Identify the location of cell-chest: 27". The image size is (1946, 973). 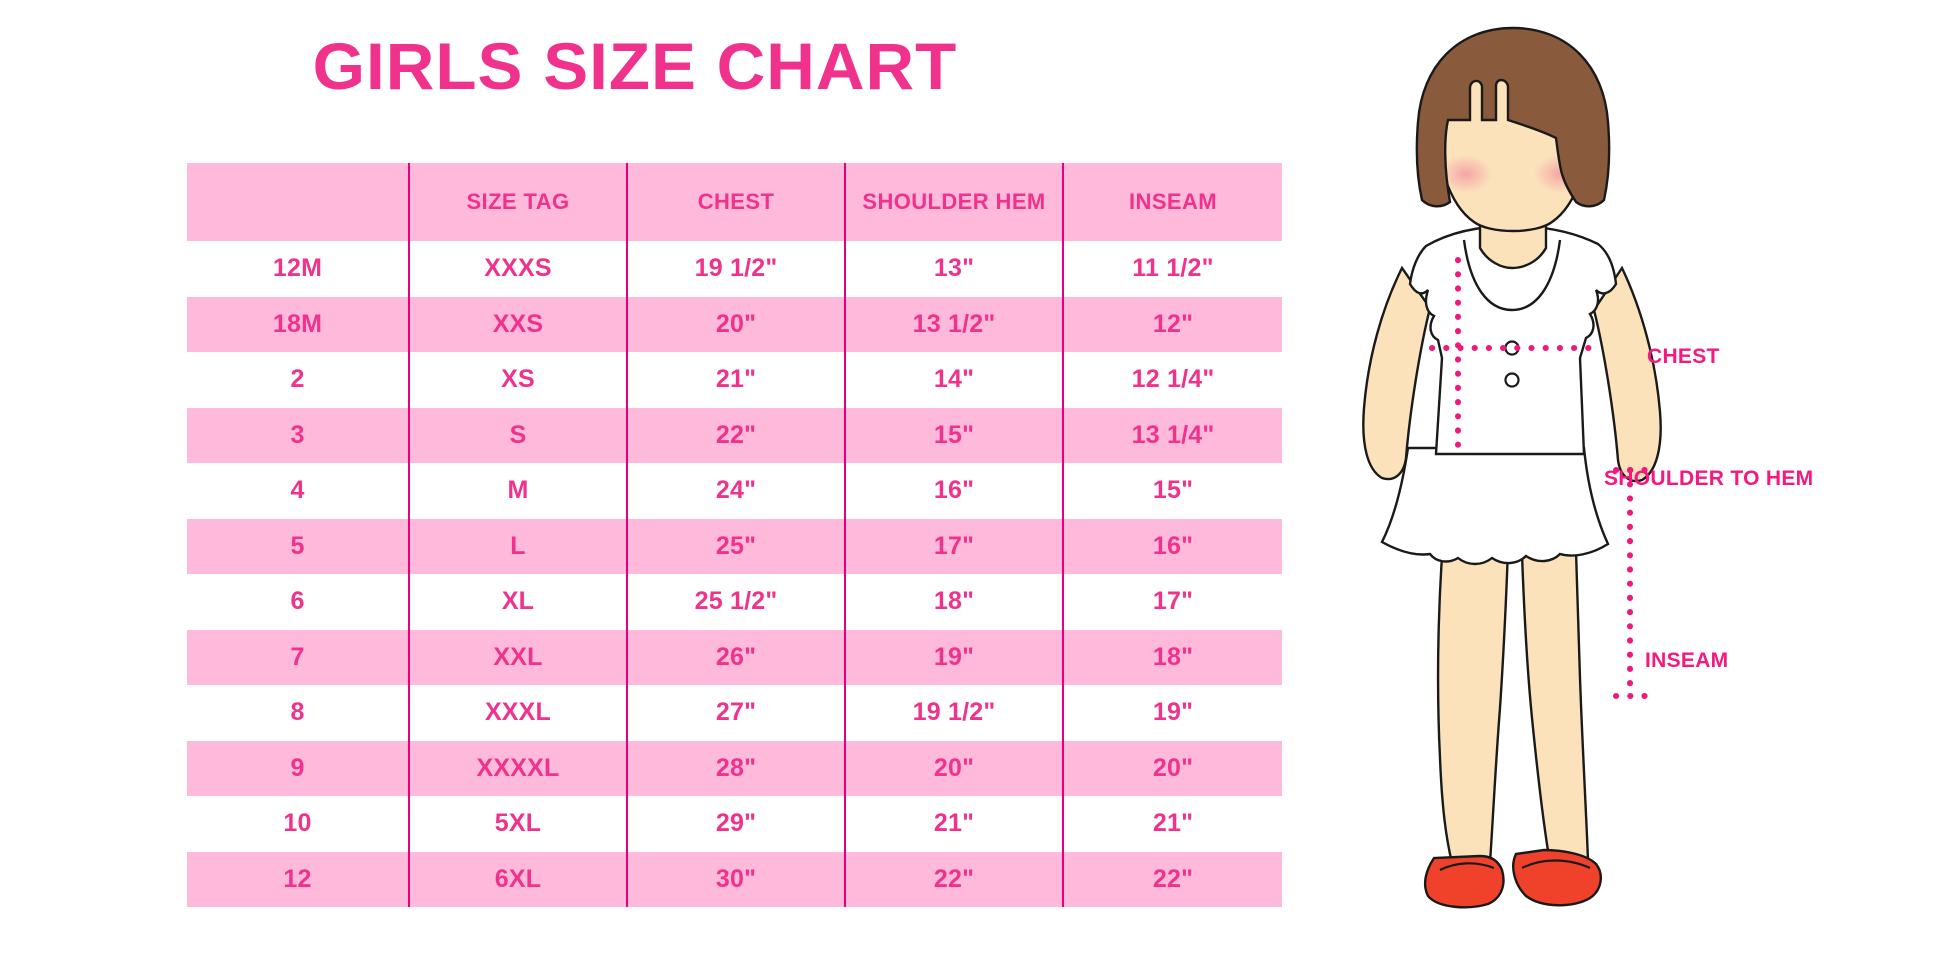
(735, 713).